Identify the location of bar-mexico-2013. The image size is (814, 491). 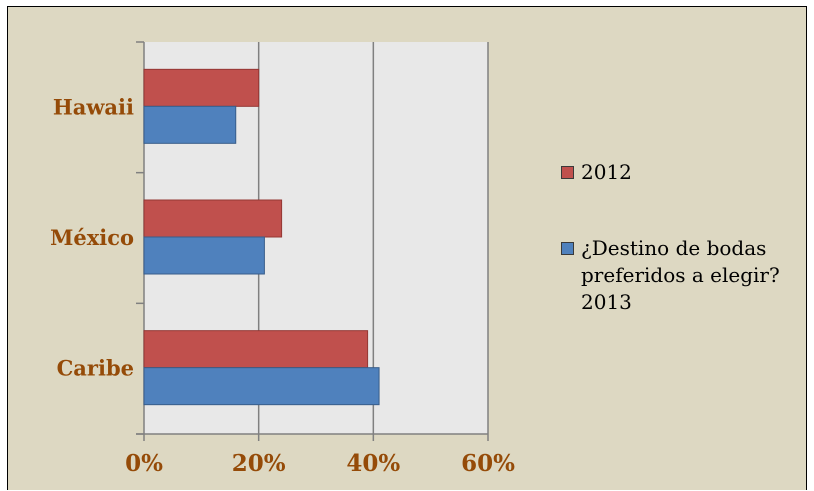
(204, 255).